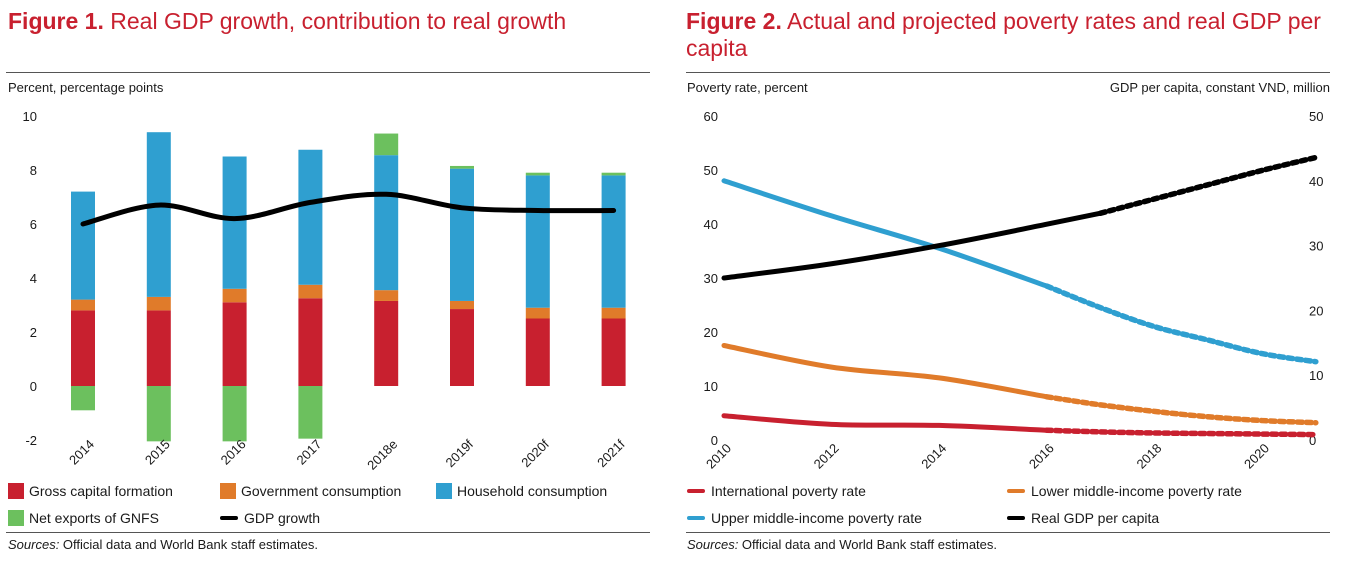  What do you see at coordinates (33, 332) in the screenshot?
I see `y-tick-label: 2` at bounding box center [33, 332].